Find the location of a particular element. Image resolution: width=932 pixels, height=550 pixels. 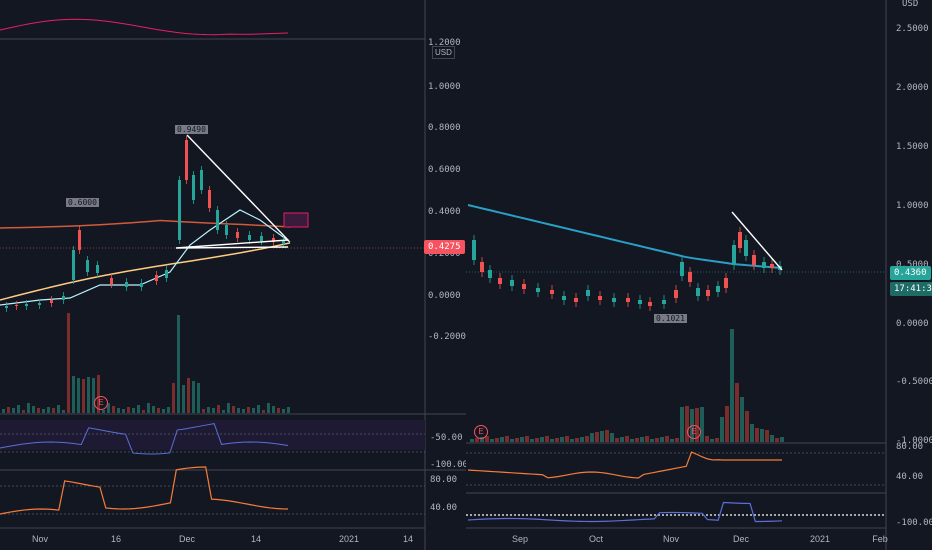

left-top-indicator-line is located at coordinates (144, 27).